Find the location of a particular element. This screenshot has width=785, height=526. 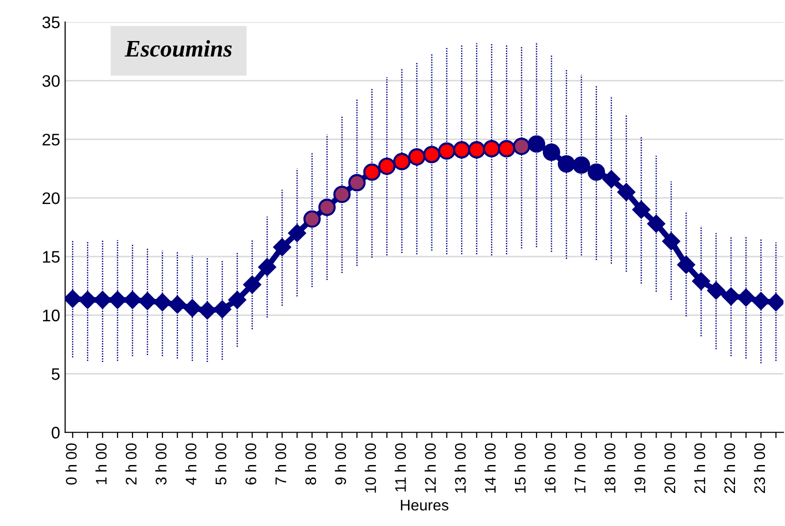

x-tick-label: 3 h 00 is located at coordinates (161, 464).